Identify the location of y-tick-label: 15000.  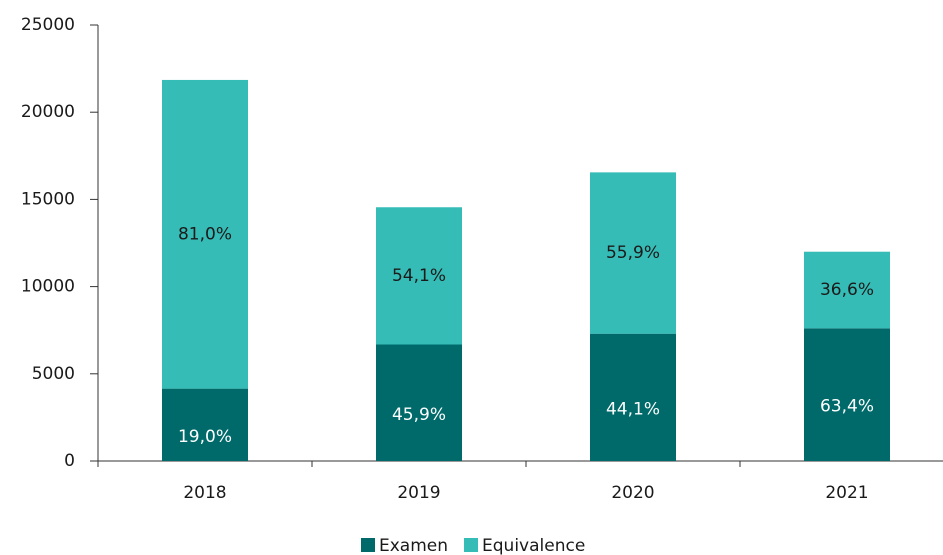
(48, 199).